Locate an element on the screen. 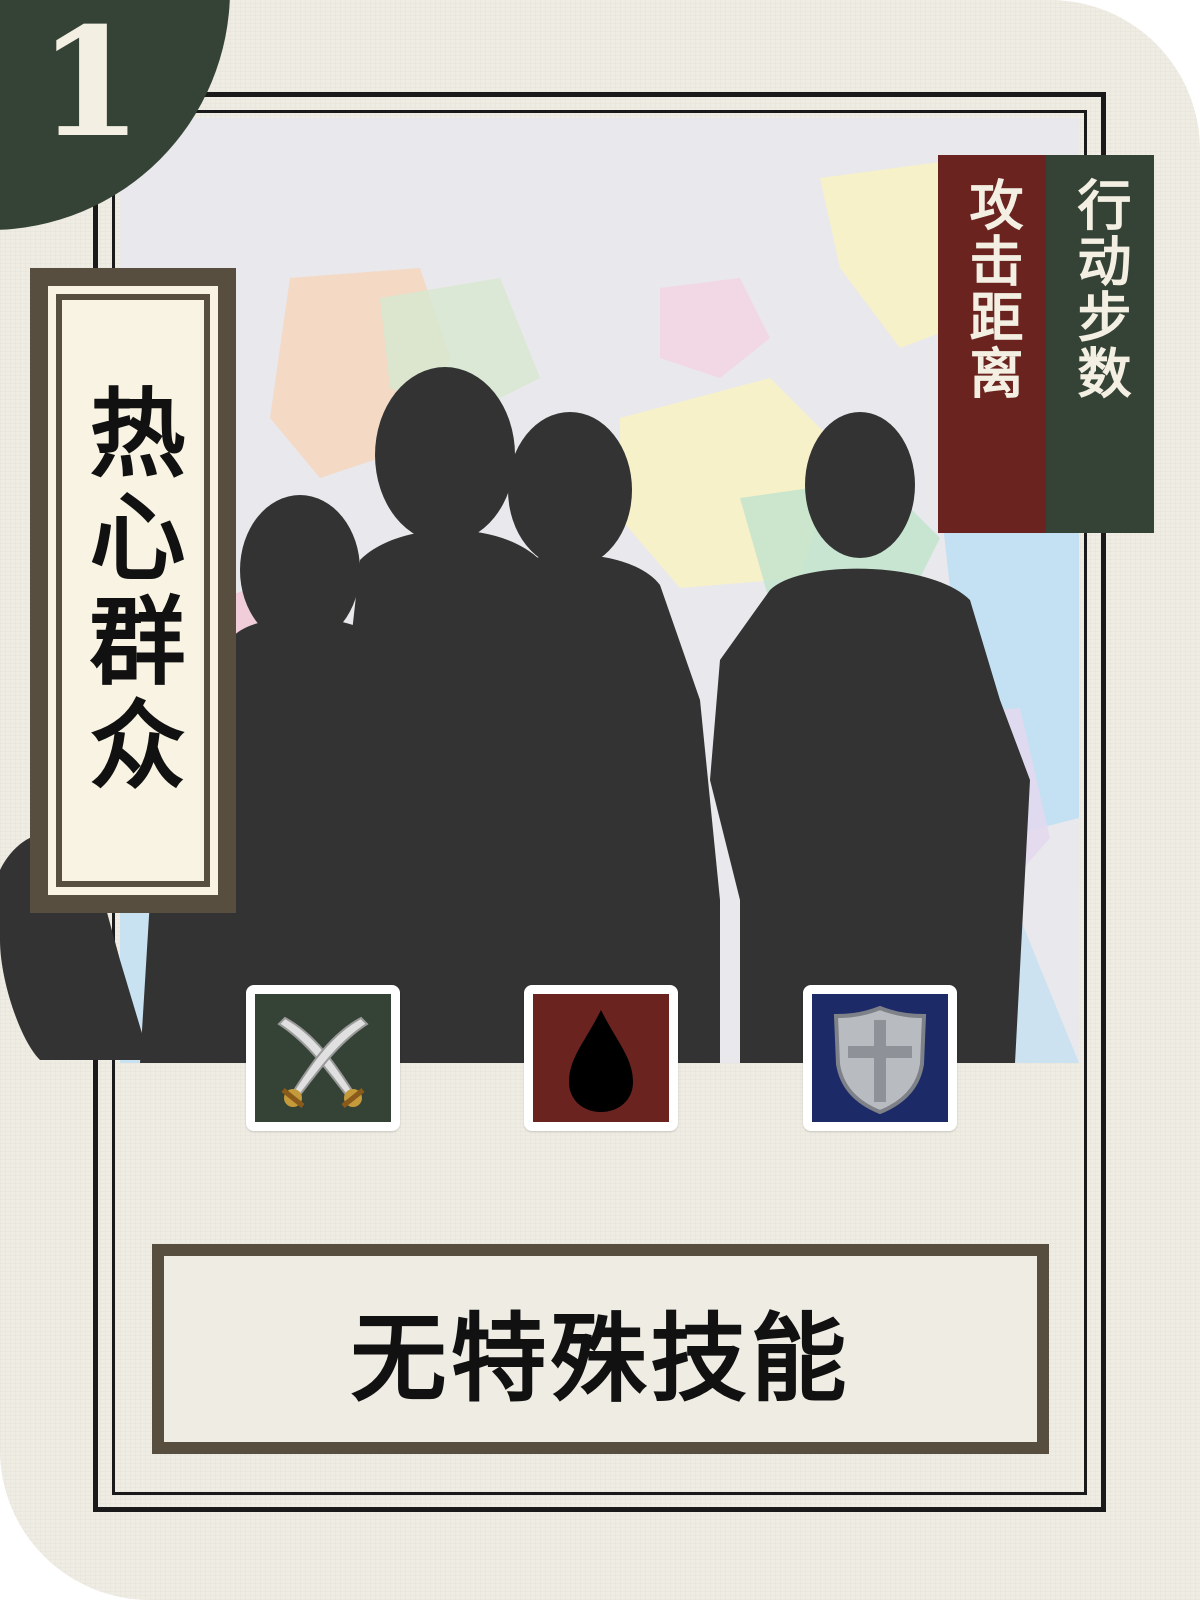  blood-drop-icon is located at coordinates (601, 1061).